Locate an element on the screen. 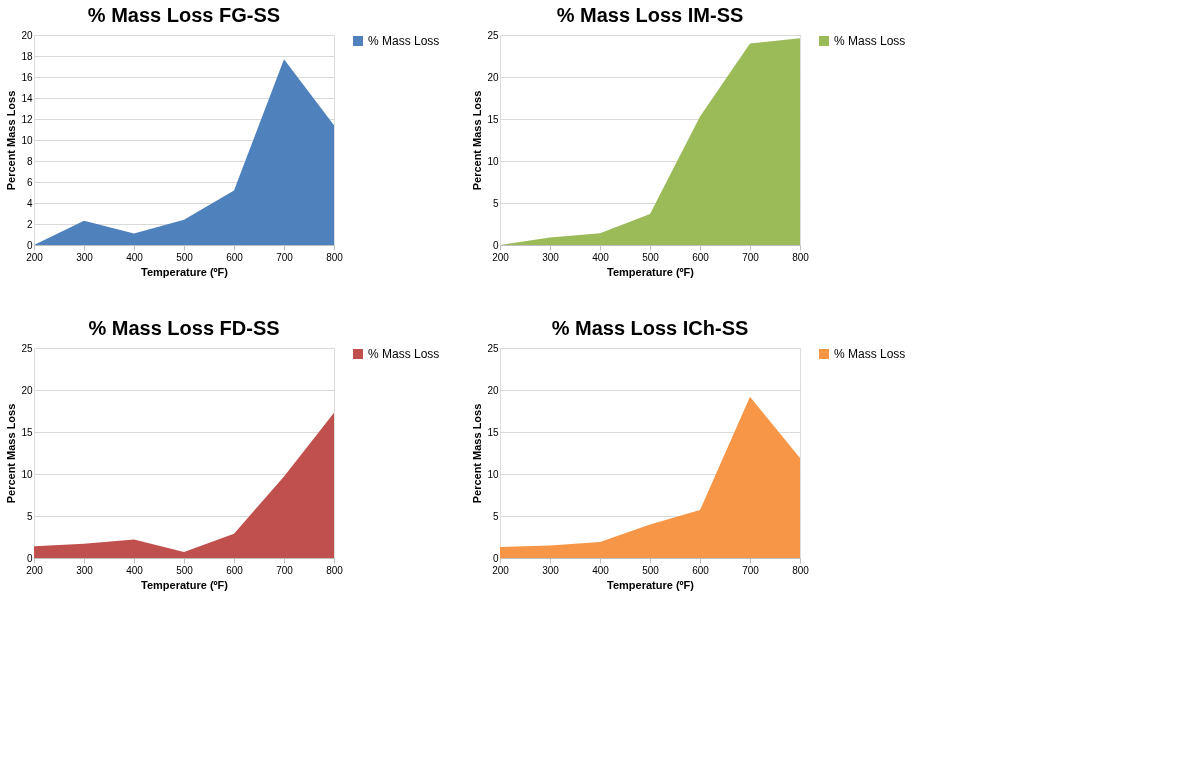 Image resolution: width=1197 pixels, height=757 pixels. y-tick-label: 18 is located at coordinates (27, 56).